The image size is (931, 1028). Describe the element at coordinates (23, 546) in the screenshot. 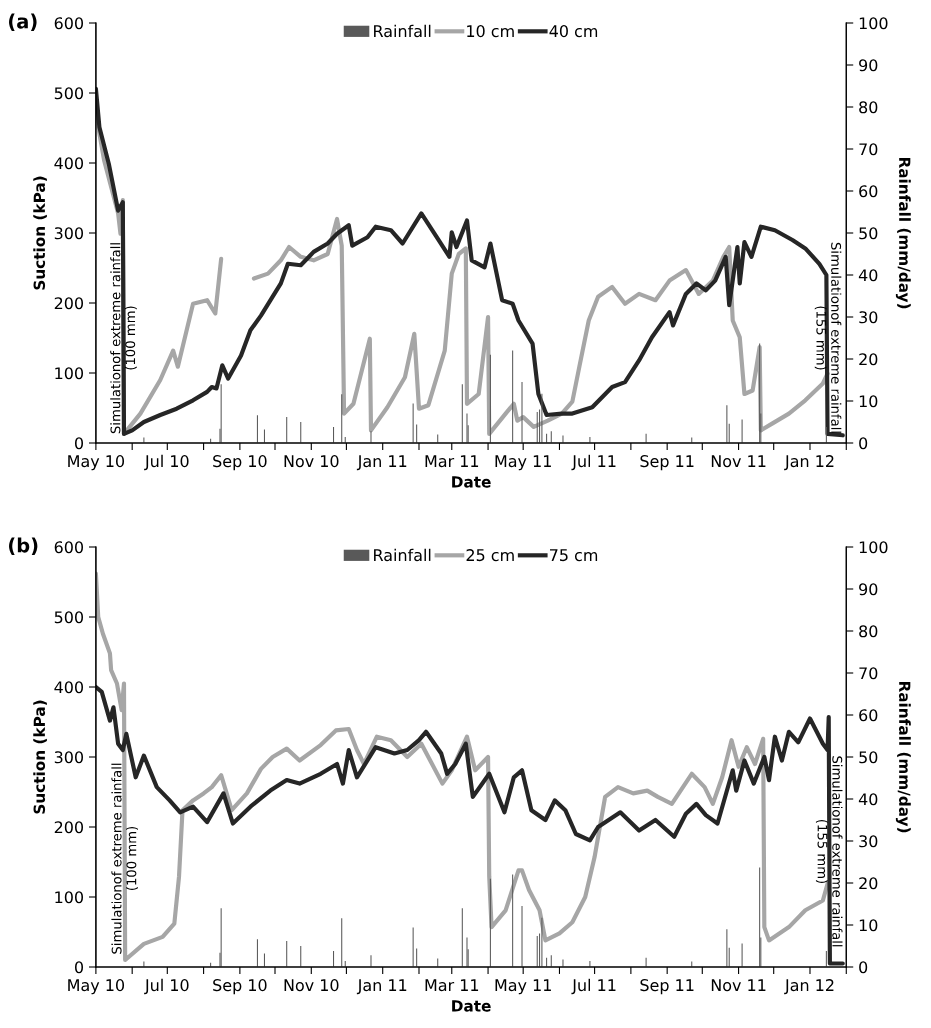

I see `chart-title: (b)` at that location.